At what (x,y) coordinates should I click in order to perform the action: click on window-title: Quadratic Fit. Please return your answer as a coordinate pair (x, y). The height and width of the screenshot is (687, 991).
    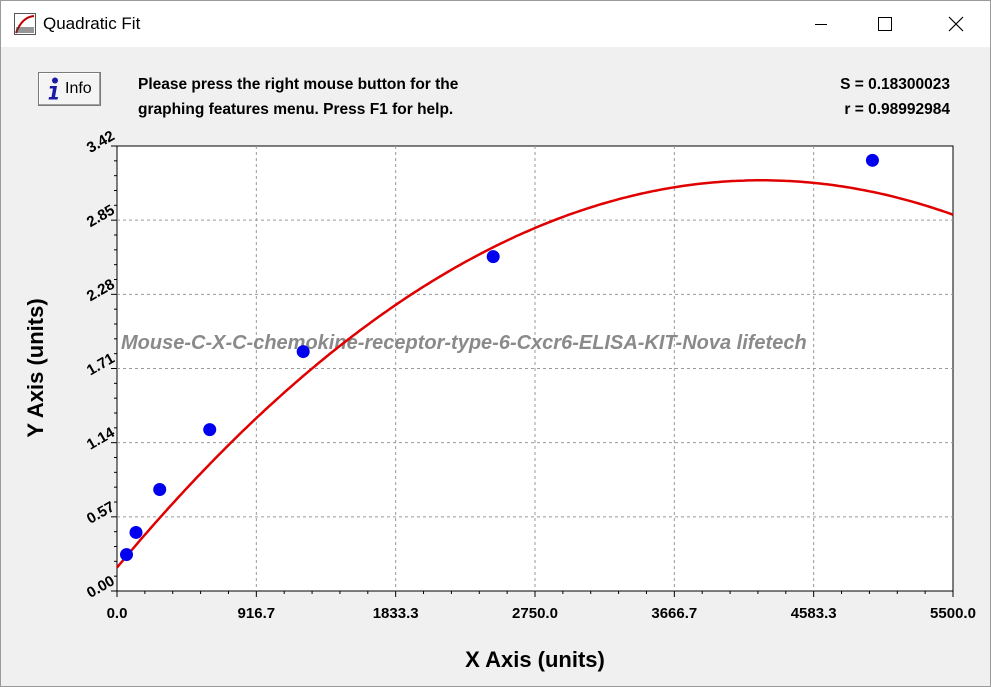
    Looking at the image, I should click on (92, 23).